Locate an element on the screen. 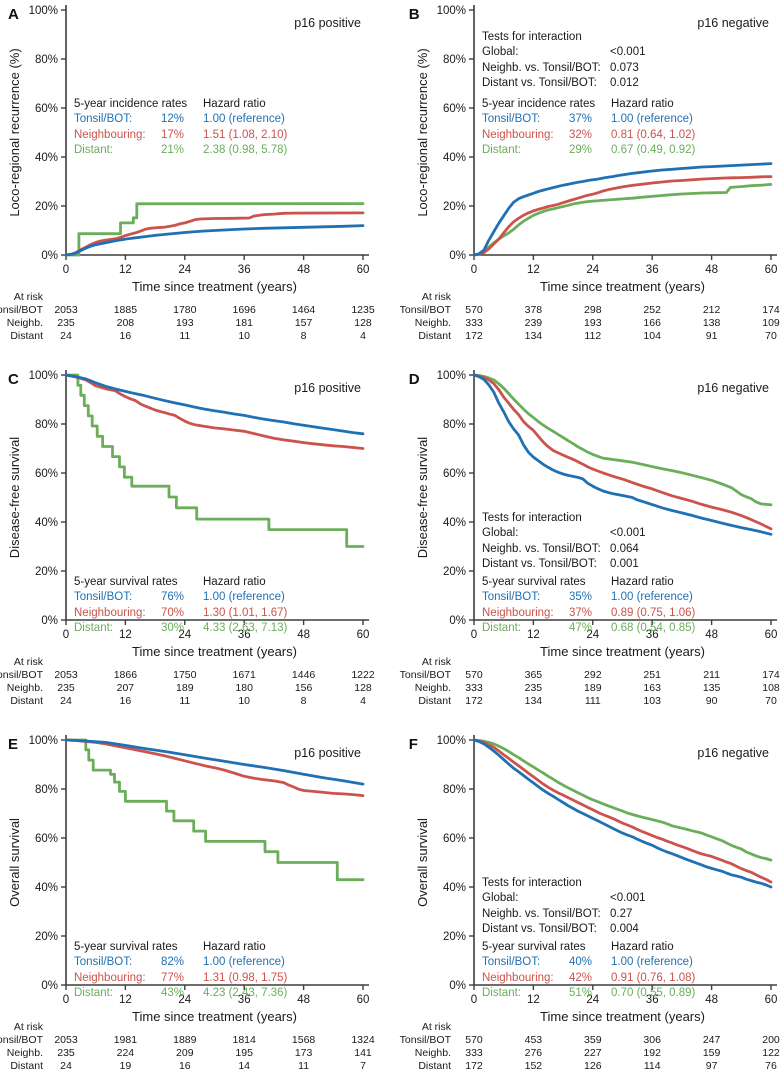  rates-row-value: 42% is located at coordinates (581, 977).